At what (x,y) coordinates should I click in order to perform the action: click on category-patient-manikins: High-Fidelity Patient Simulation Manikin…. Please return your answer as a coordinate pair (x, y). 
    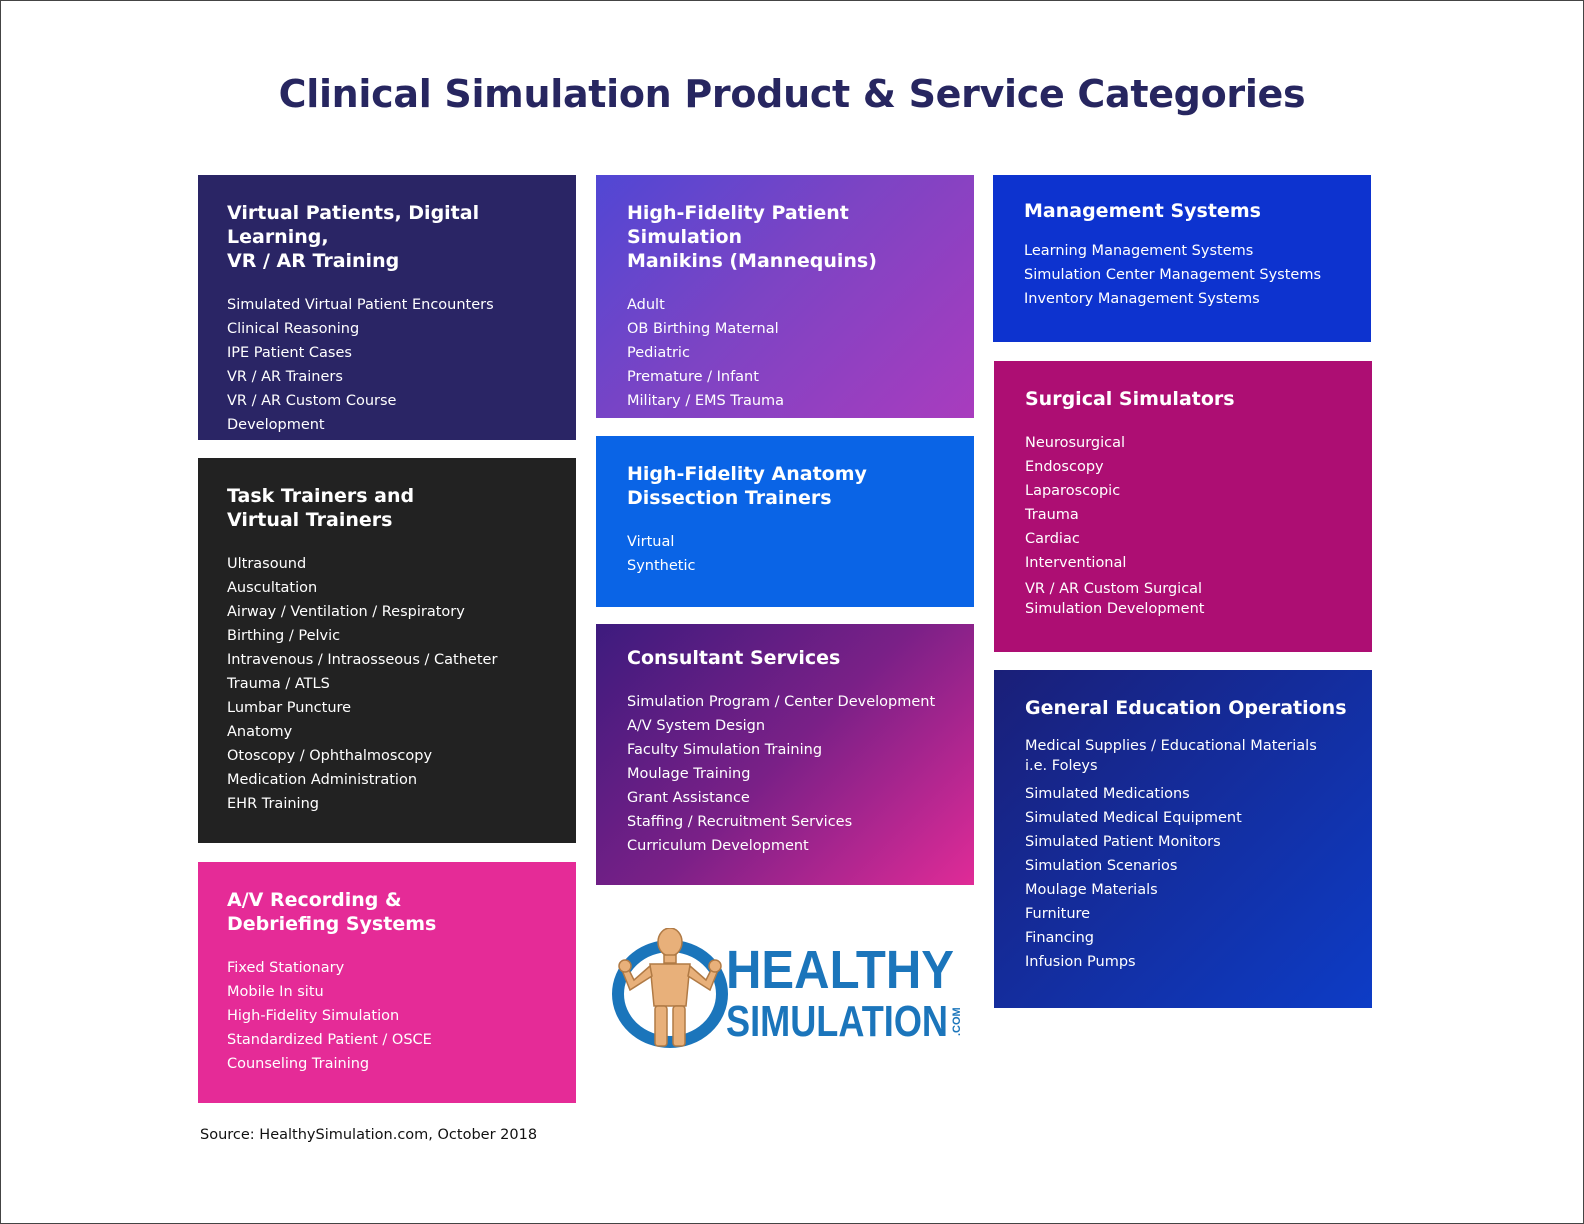
    Looking at the image, I should click on (785, 296).